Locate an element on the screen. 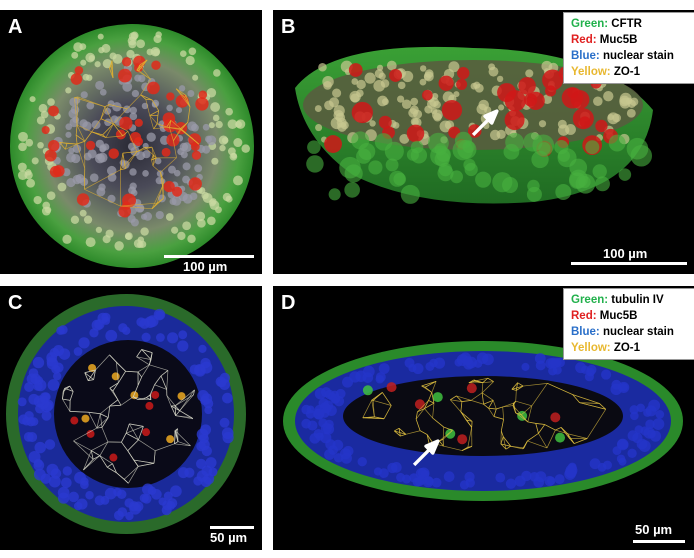 The image size is (694, 558). bowl-cells is located at coordinates (479, 132).